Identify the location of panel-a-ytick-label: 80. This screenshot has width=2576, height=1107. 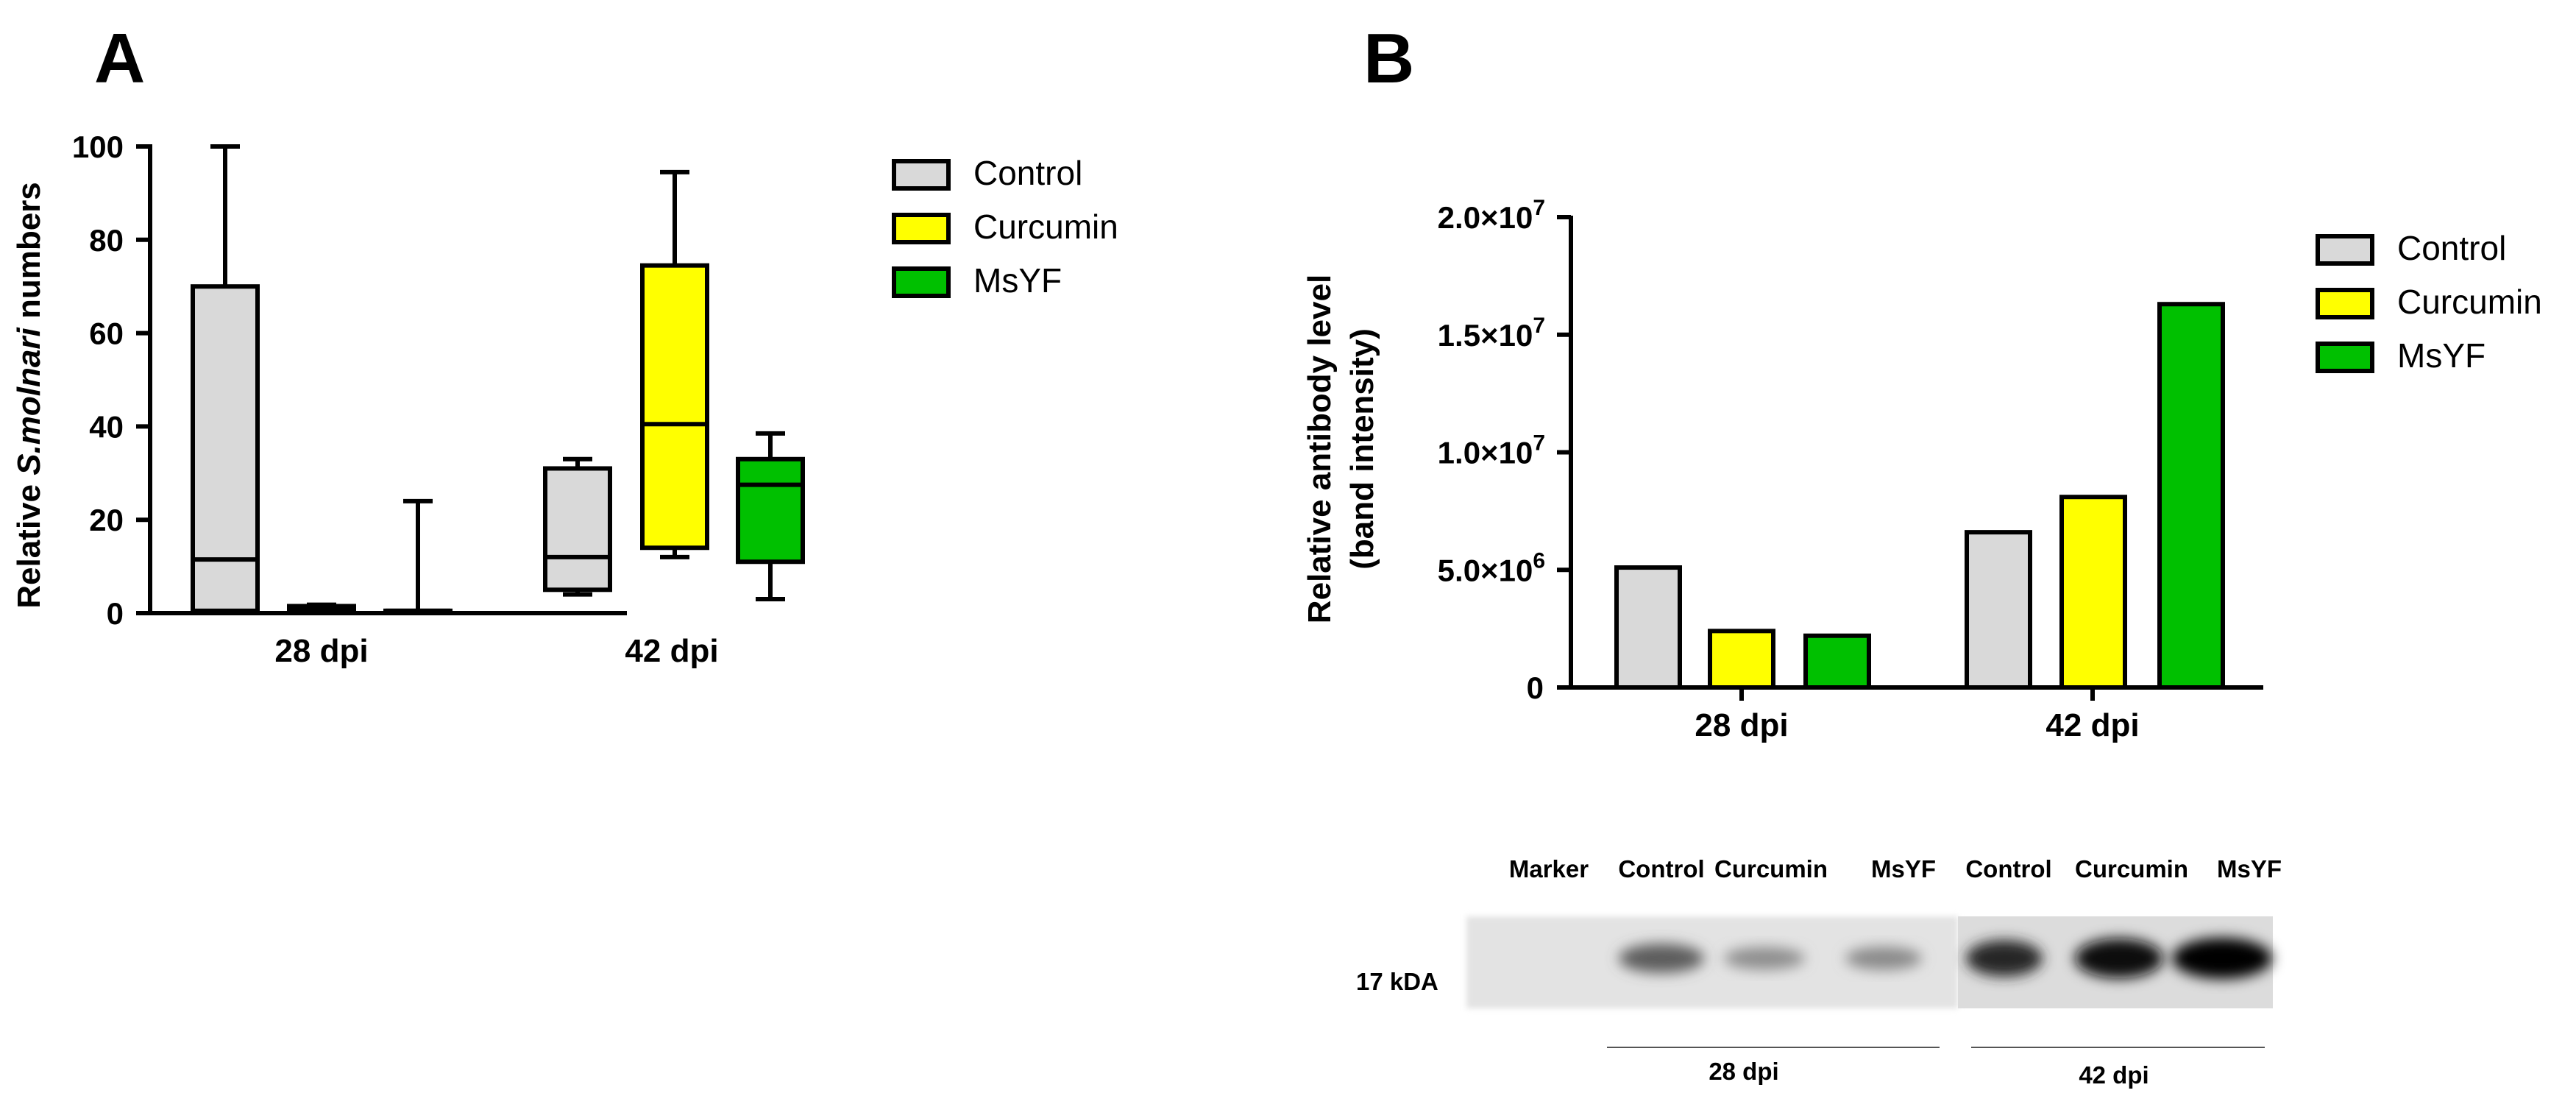
(106, 240).